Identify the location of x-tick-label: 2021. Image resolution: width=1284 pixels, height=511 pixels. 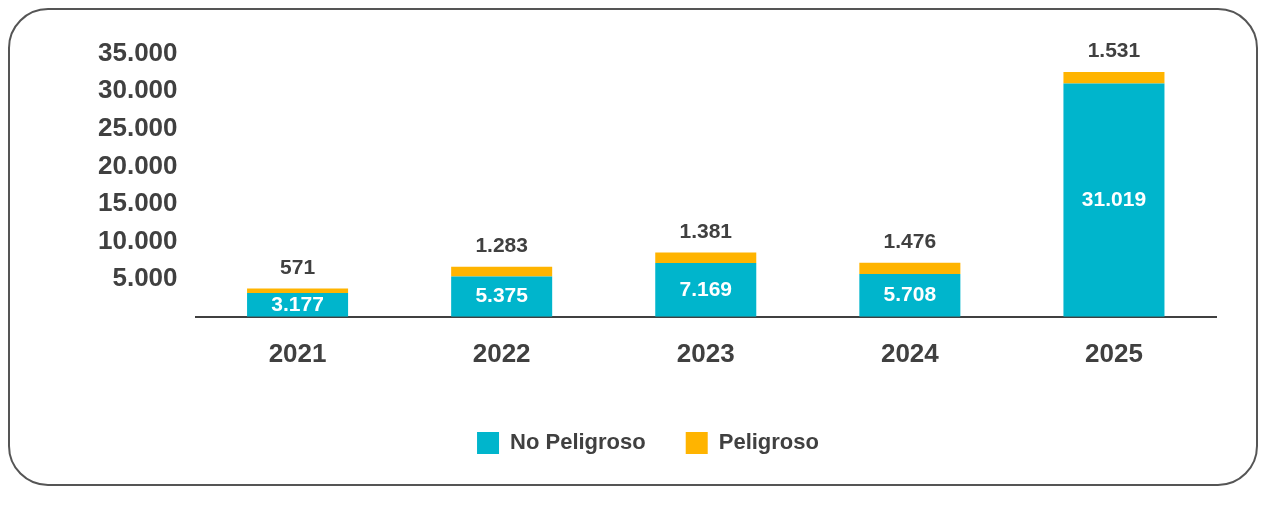
(297, 352).